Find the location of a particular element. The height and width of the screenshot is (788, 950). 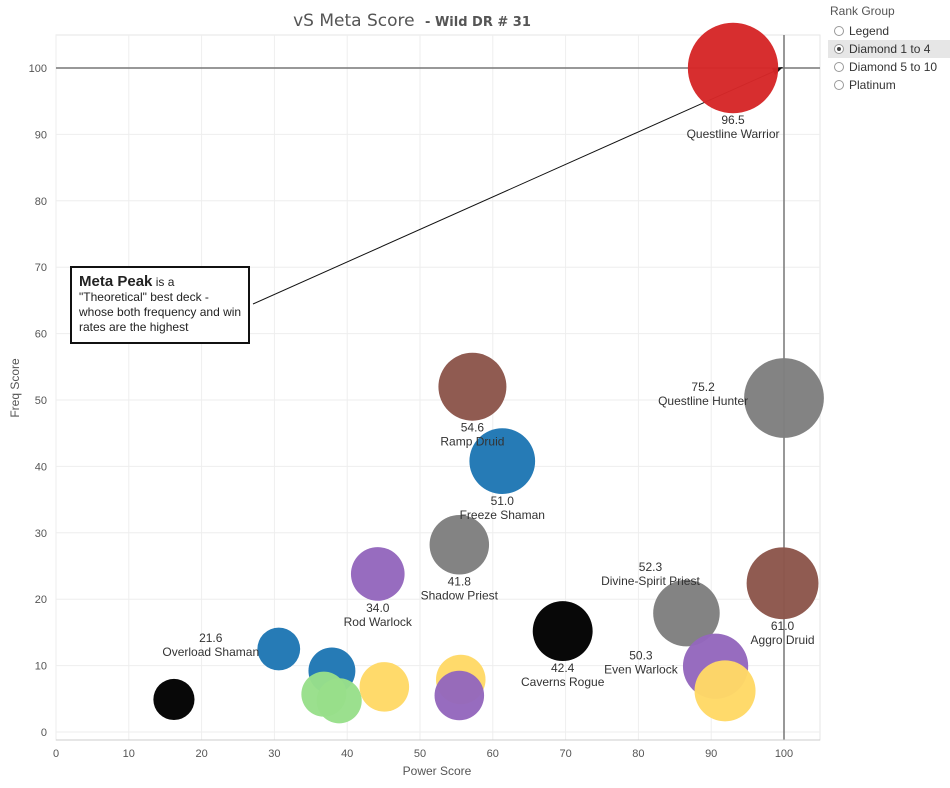

chart-title: vS Meta Score - Wild DR # 31 is located at coordinates (412, 21).